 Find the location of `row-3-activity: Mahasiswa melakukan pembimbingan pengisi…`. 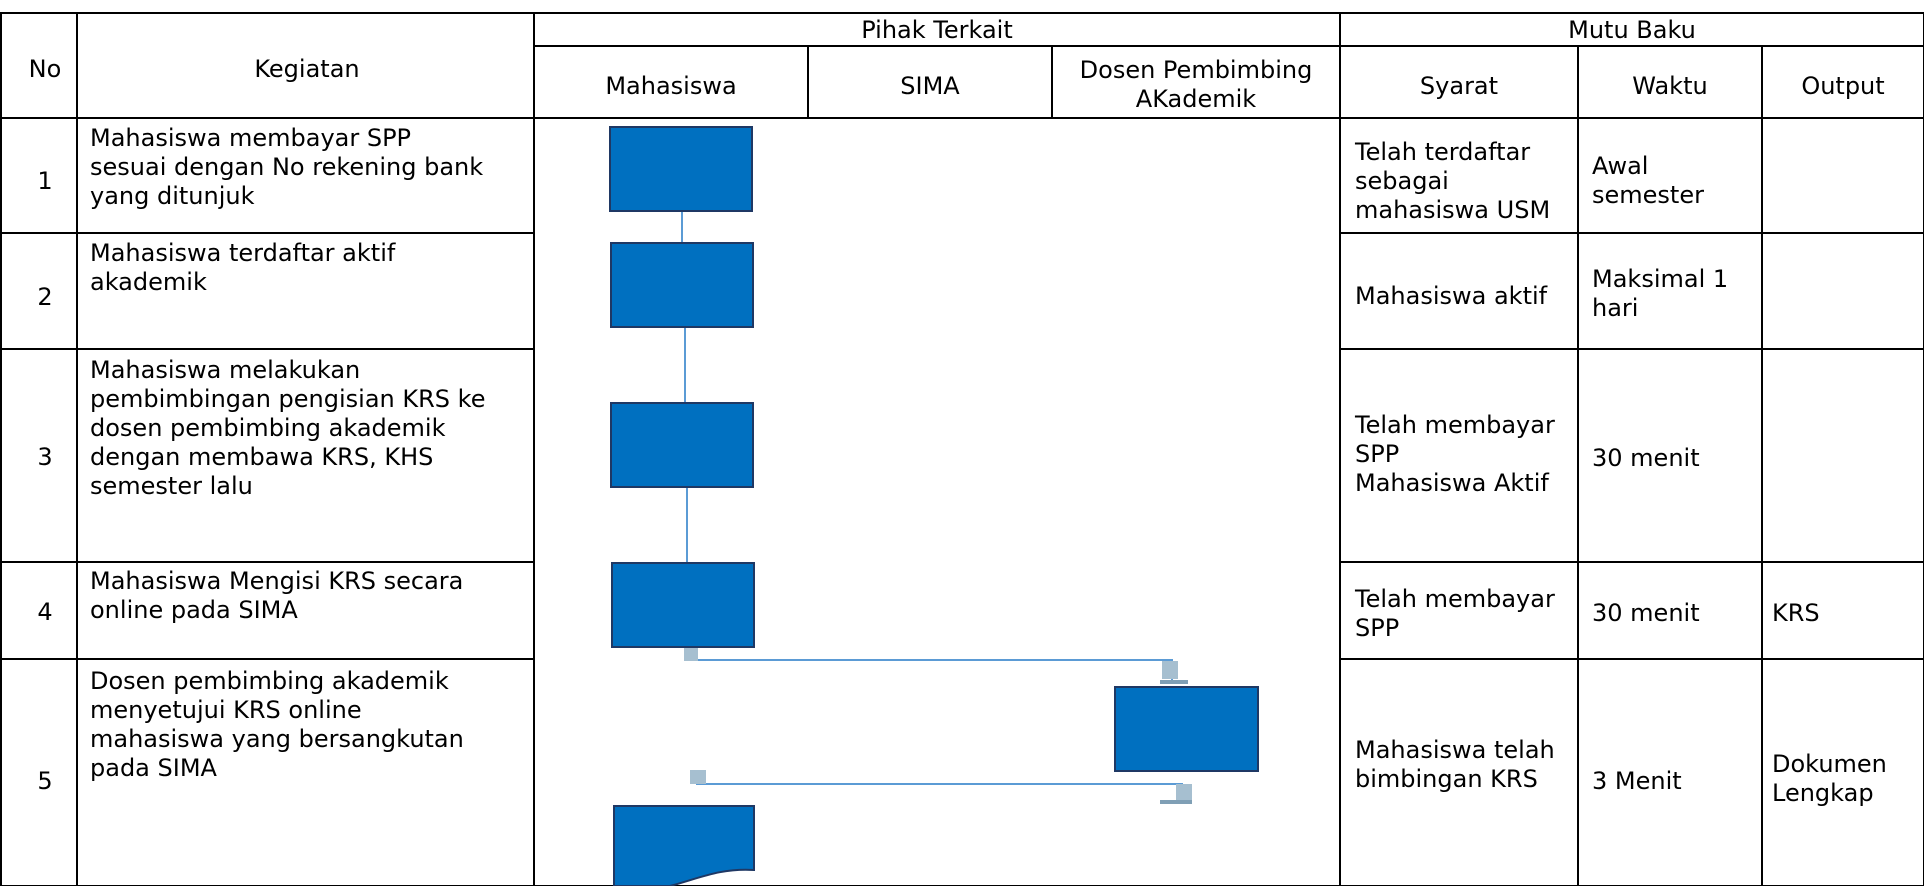

row-3-activity: Mahasiswa melakukan pembimbingan pengisi… is located at coordinates (288, 428).